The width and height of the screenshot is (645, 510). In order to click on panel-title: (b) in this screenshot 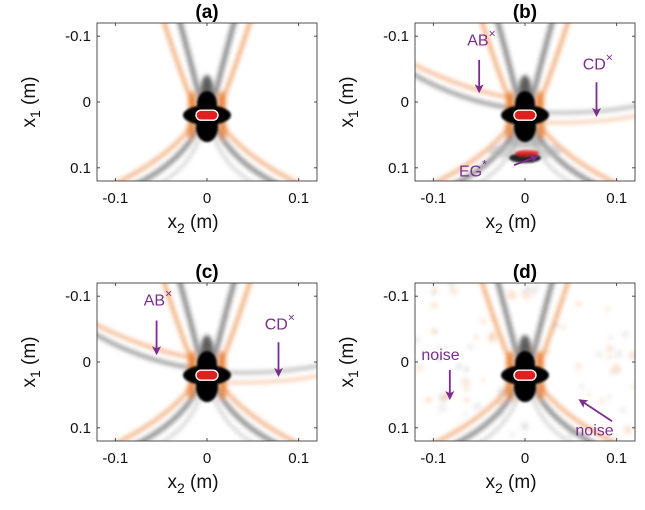, I will do `click(525, 12)`.